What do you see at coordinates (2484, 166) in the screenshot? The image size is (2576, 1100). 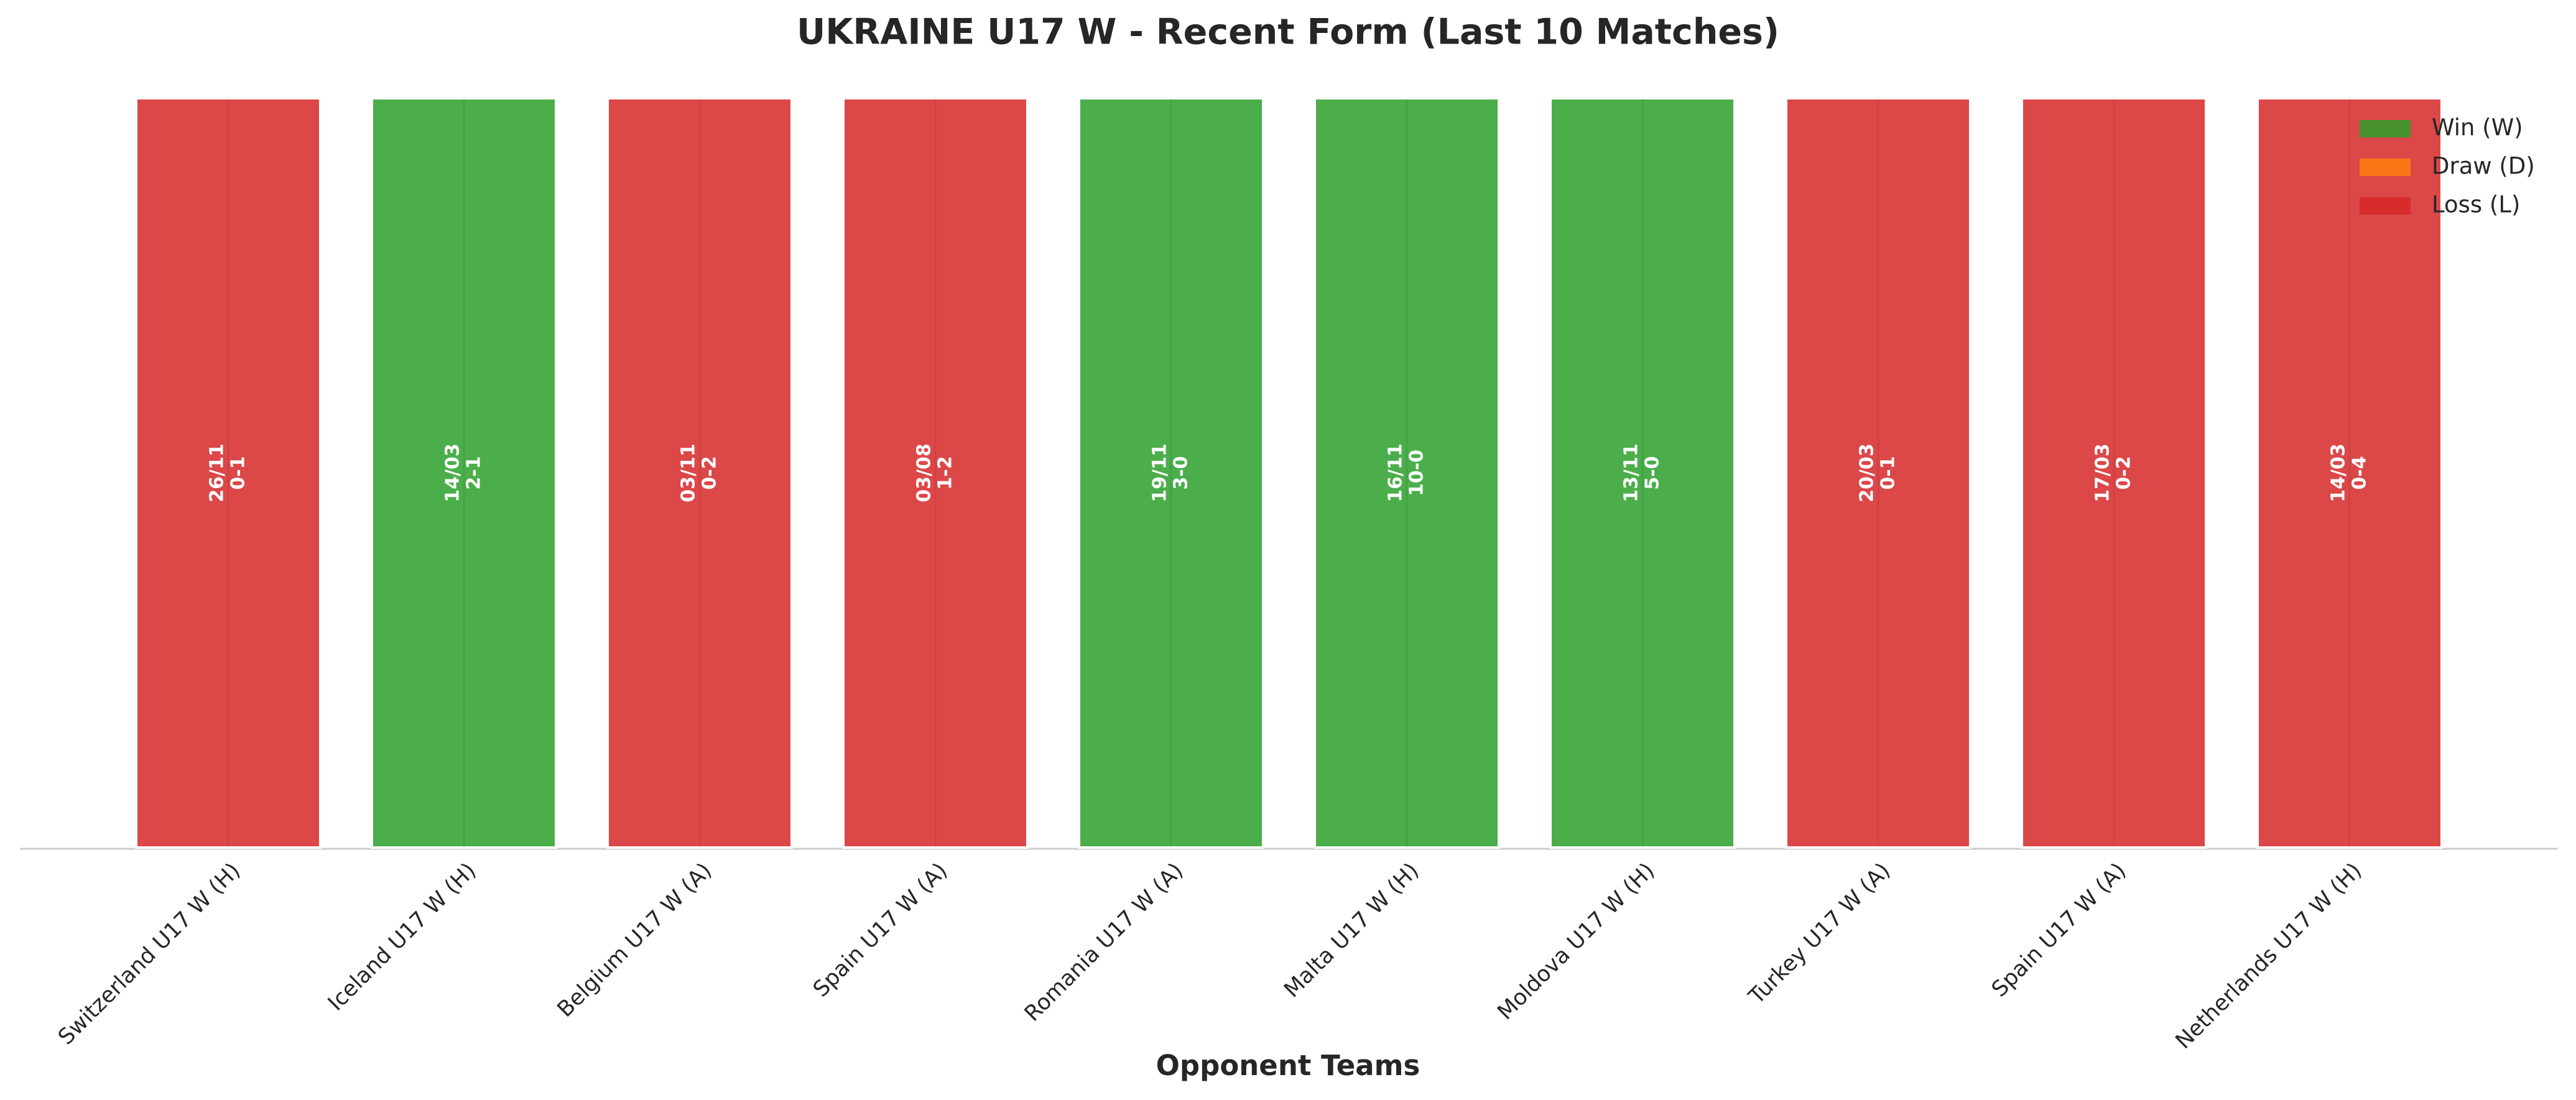 I see `legend-label: Draw (D)` at bounding box center [2484, 166].